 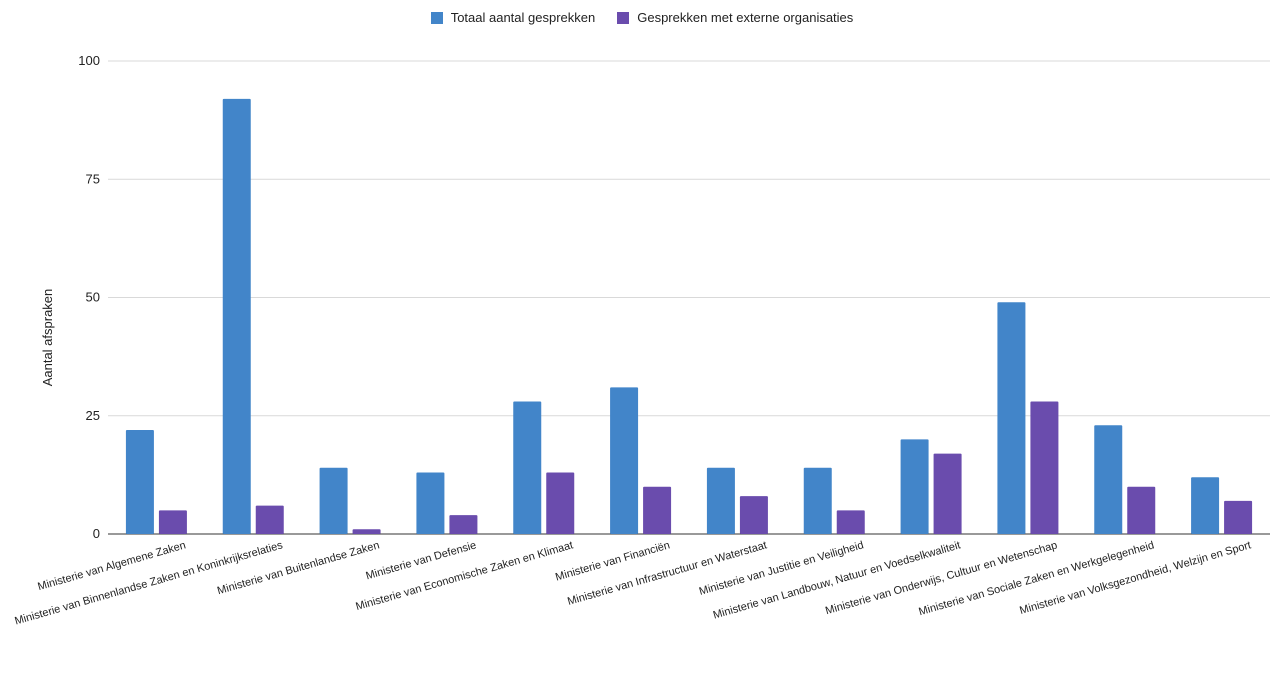 What do you see at coordinates (47, 338) in the screenshot?
I see `y-axis-title: Aantal afspraken` at bounding box center [47, 338].